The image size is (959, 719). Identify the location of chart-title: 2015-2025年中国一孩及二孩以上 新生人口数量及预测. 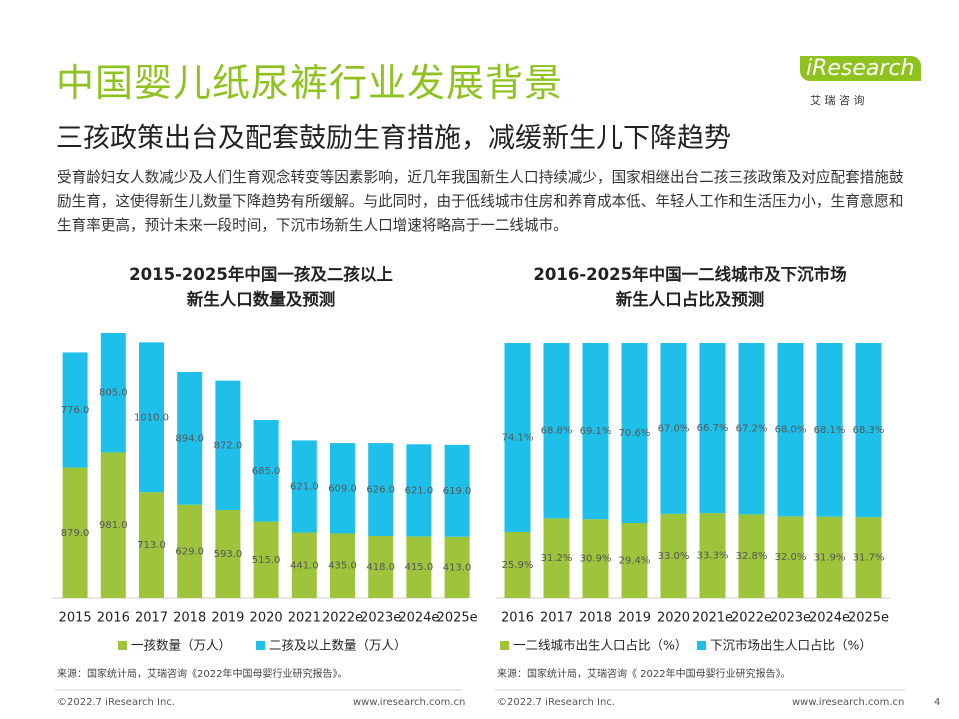
(261, 287).